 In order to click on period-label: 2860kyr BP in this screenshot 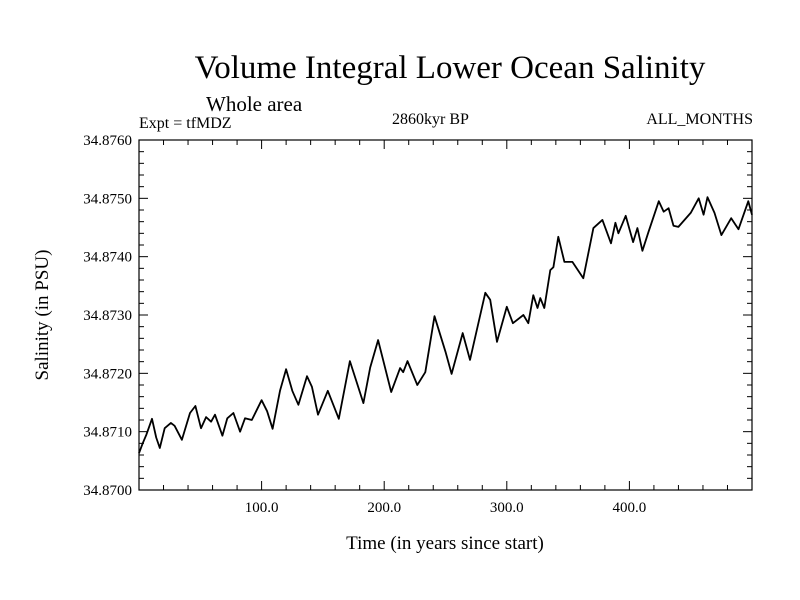, I will do `click(430, 119)`.